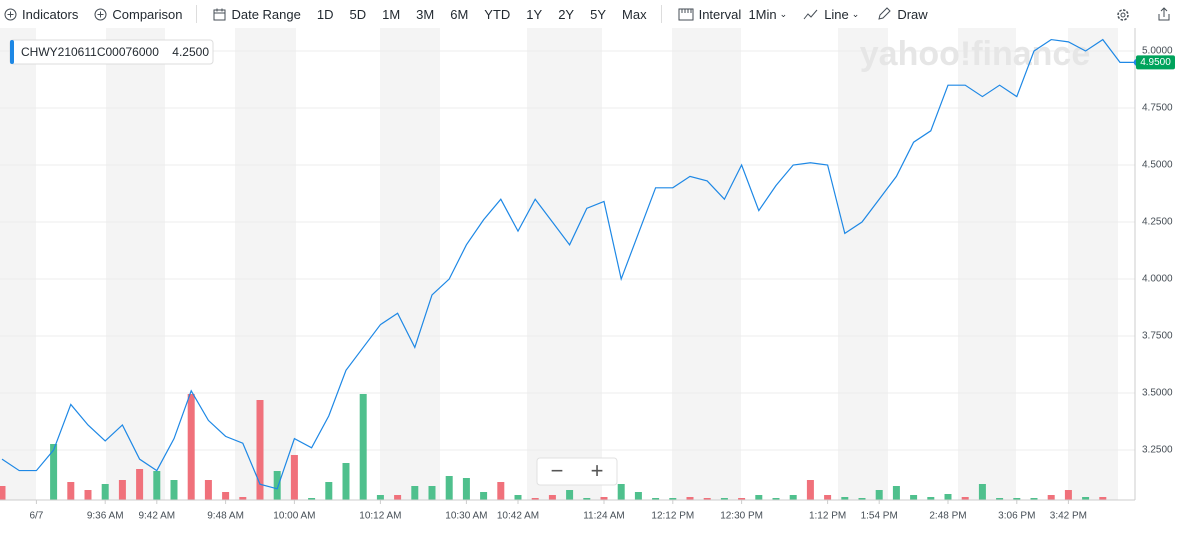 The width and height of the screenshot is (1186, 534). I want to click on range-button: 1Y, so click(534, 14).